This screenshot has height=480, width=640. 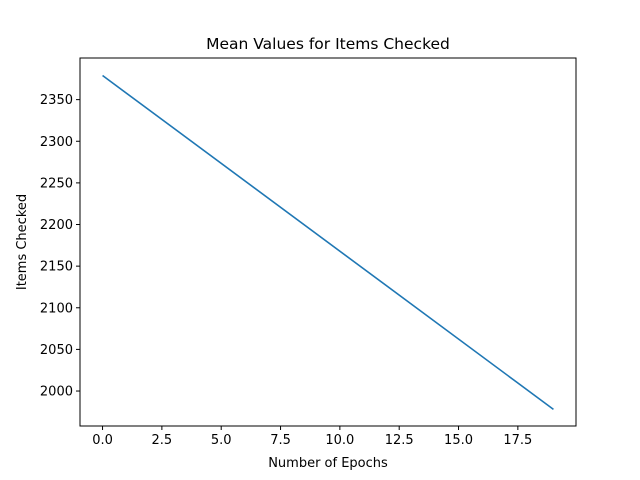 I want to click on y-axis-label: Items Checked, so click(x=22, y=242).